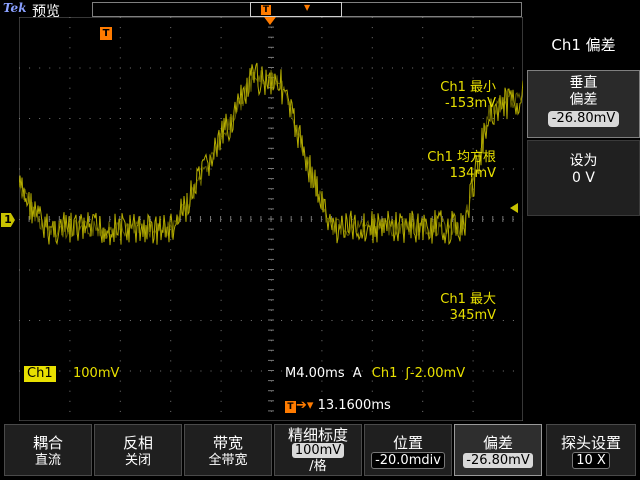 Image resolution: width=640 pixels, height=480 pixels. I want to click on position-label: 位置, so click(407, 443).